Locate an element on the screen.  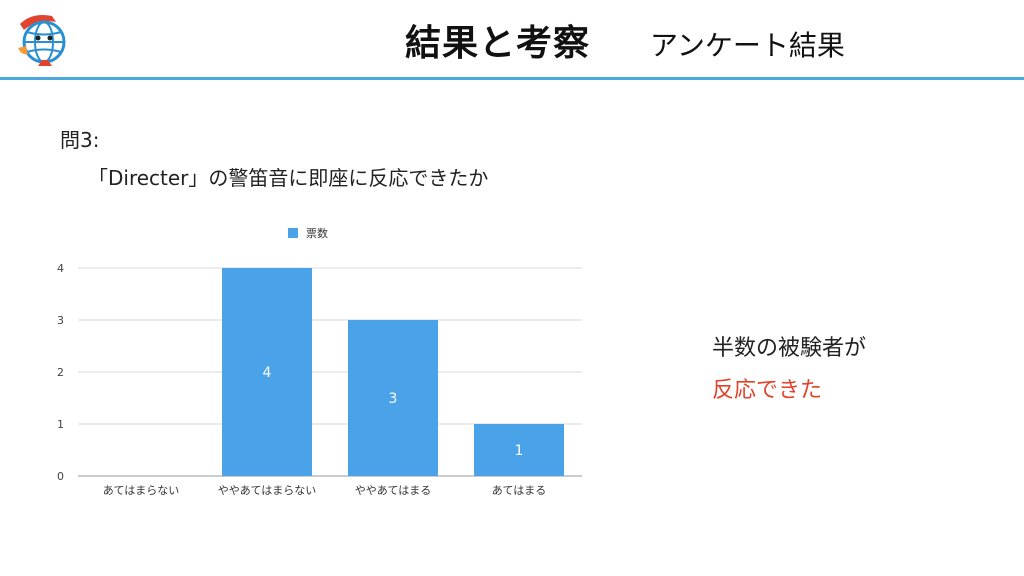
y-tick-label: 2 is located at coordinates (60, 372).